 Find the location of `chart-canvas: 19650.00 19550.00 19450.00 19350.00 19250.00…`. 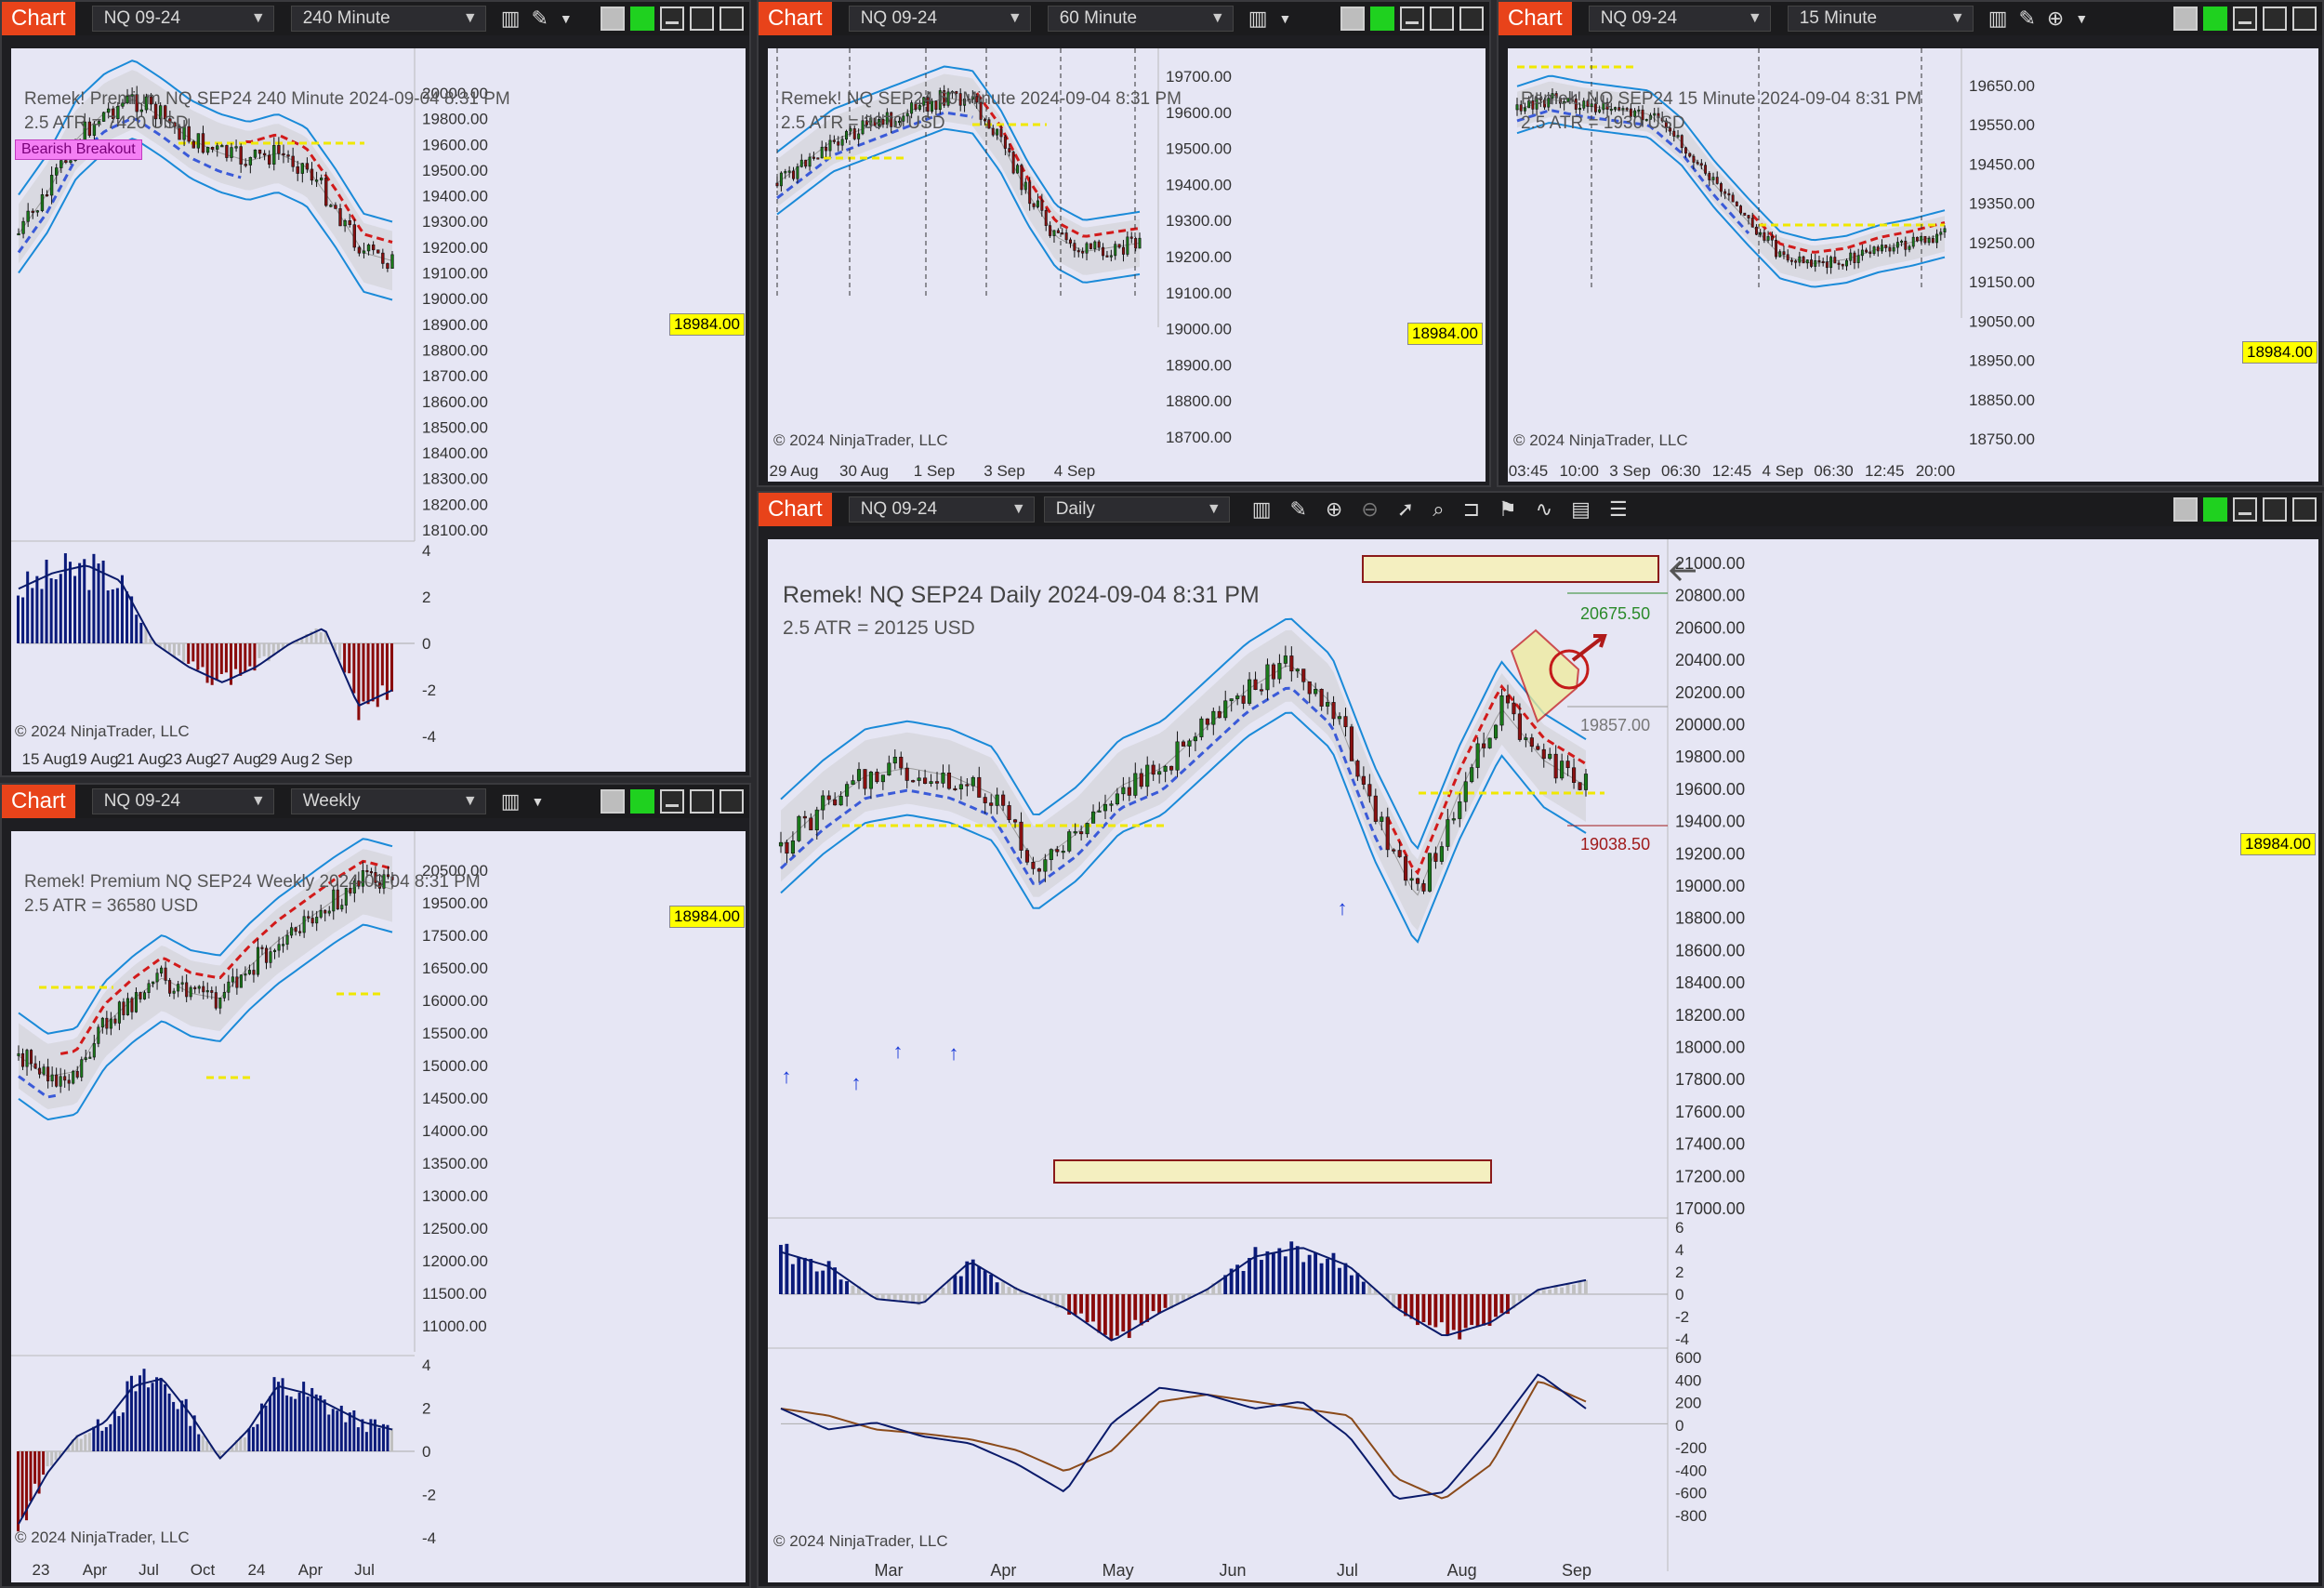

chart-canvas: 19650.00 19550.00 19450.00 19350.00 19250.00… is located at coordinates (1913, 265).